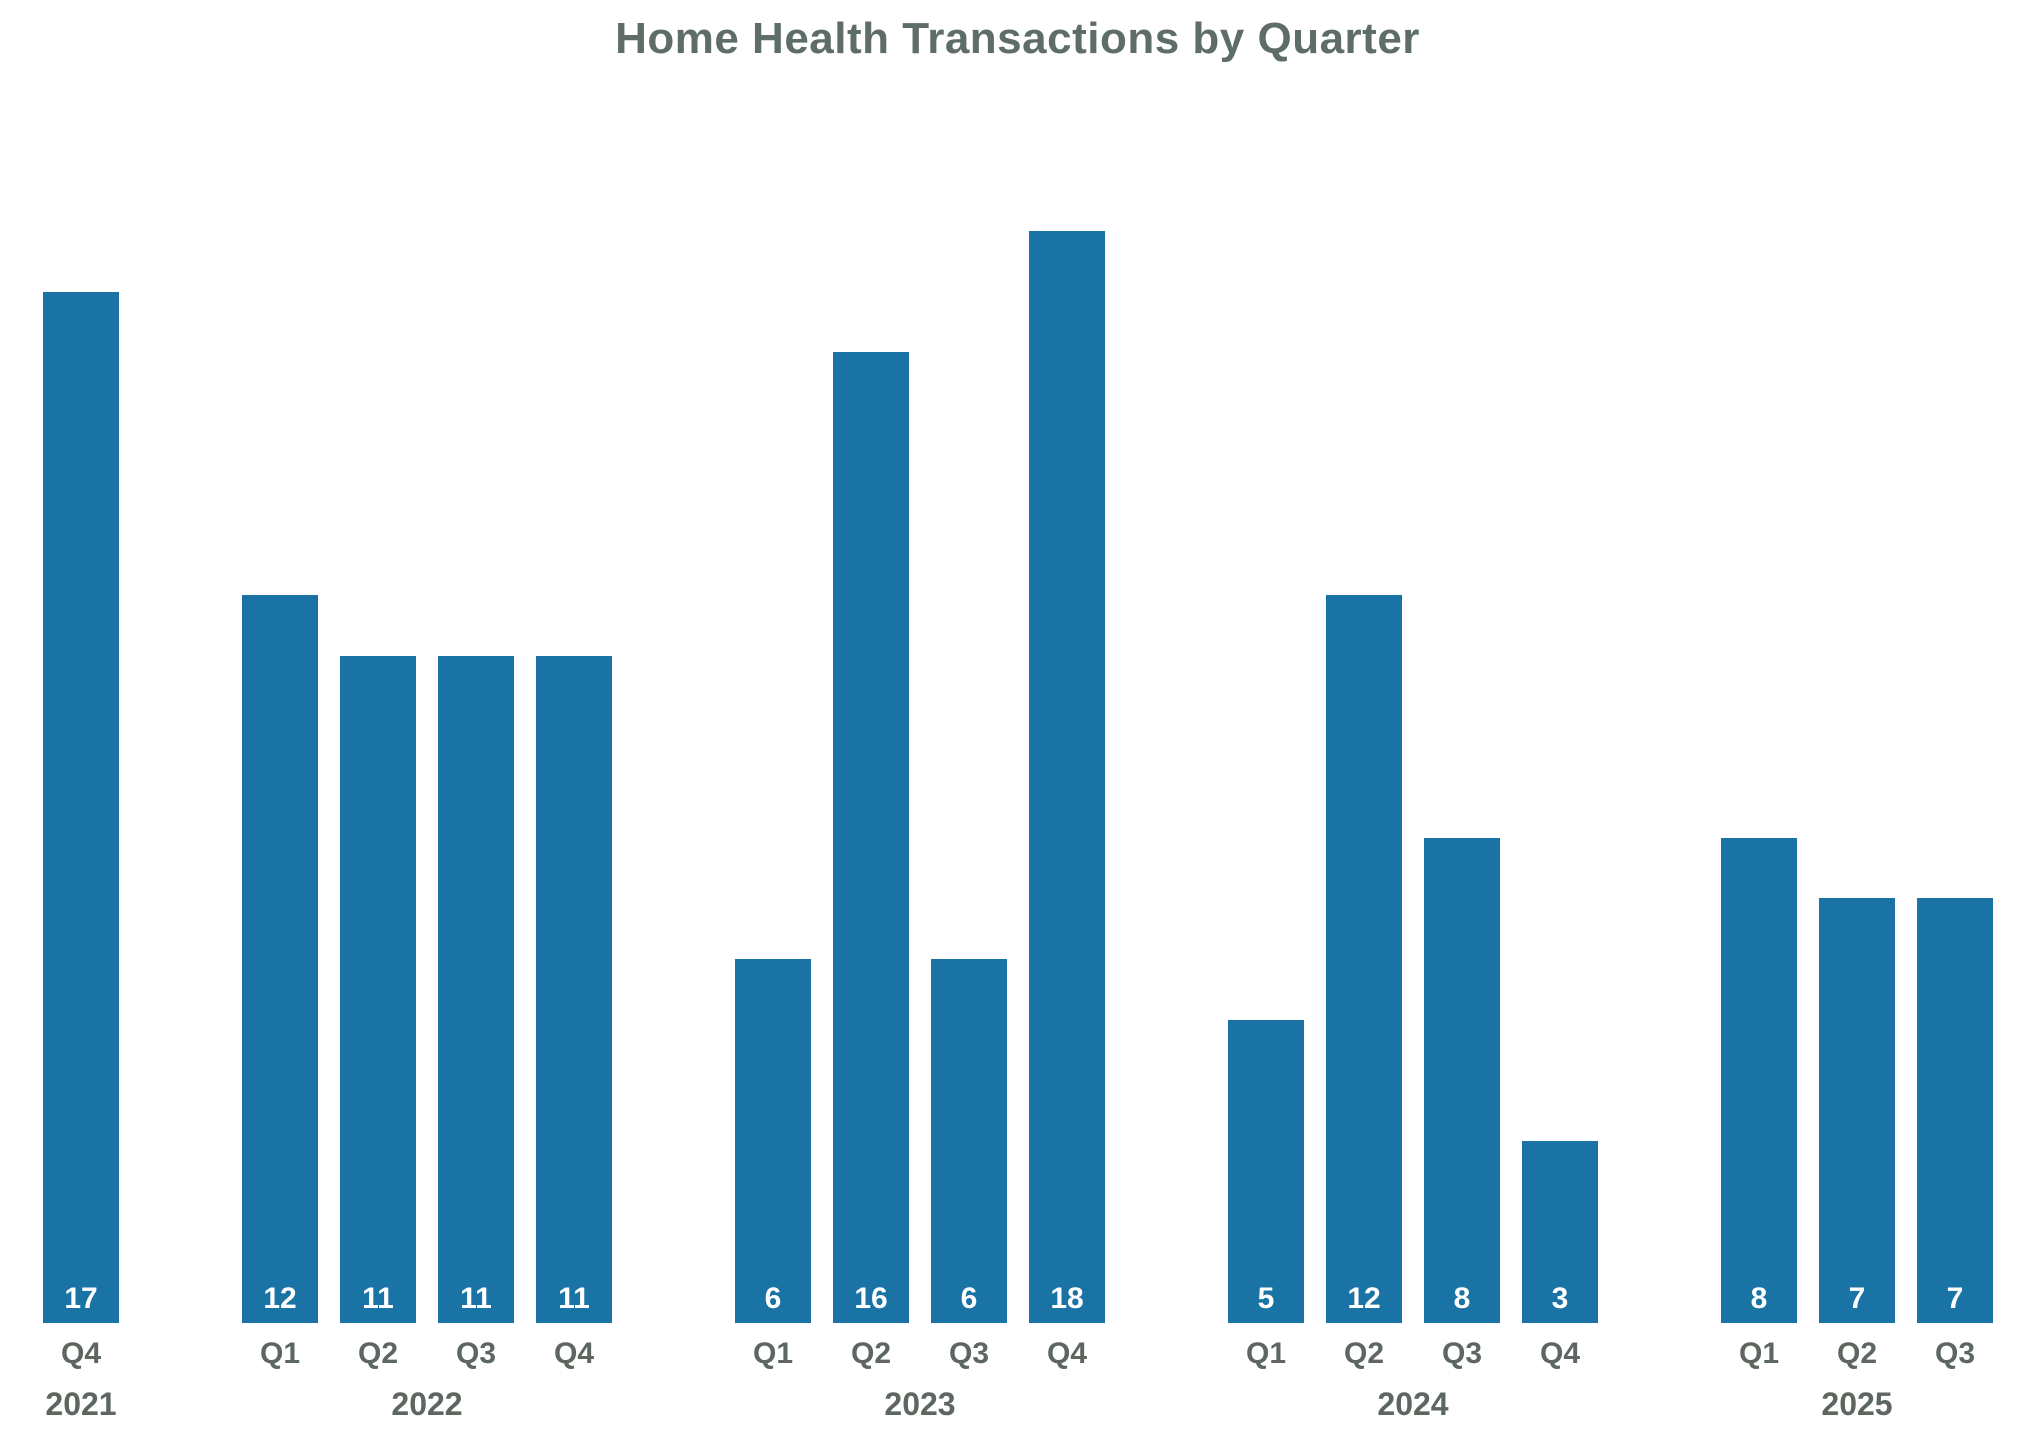 The image size is (2035, 1440). I want to click on bar-2023-Q1: 6, so click(773, 1141).